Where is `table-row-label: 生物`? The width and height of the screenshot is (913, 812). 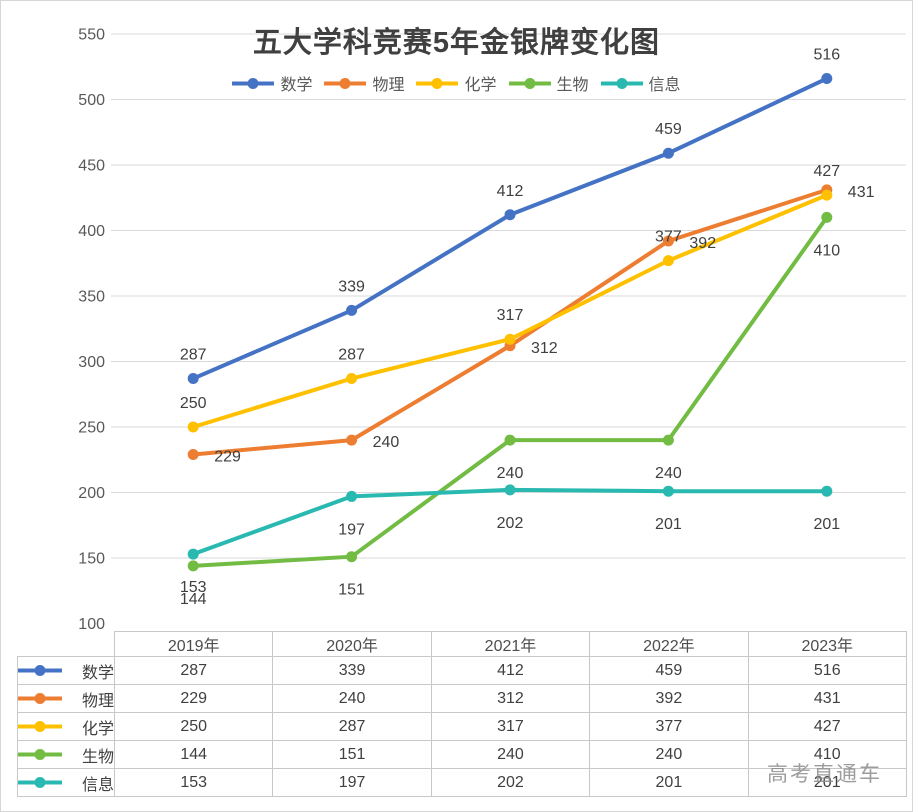
table-row-label: 生物 is located at coordinates (66, 754).